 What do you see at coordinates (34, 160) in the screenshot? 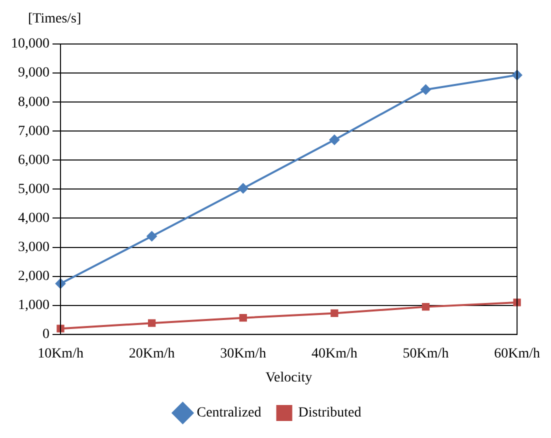
I see `y-tick-label: 6,000` at bounding box center [34, 160].